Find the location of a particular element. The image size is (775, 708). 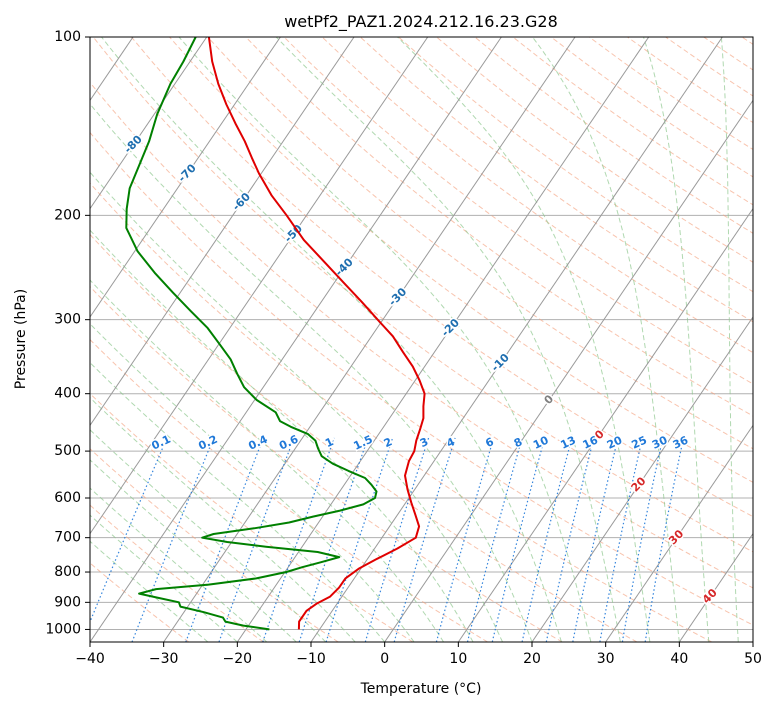

y-tick-label: 600 is located at coordinates (67, 498).